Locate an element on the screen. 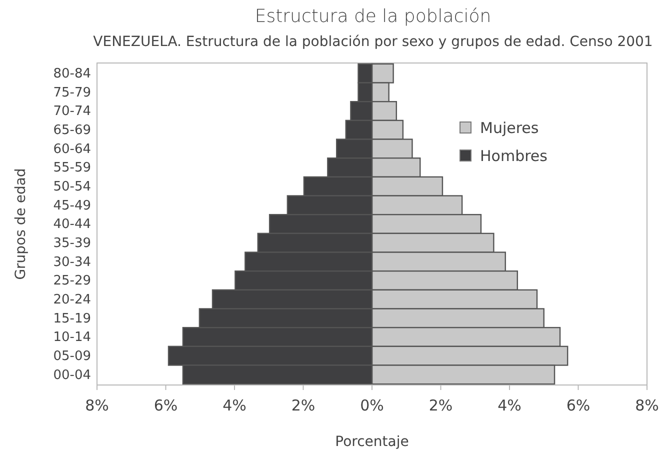 This screenshot has height=454, width=661. y-tick-label: 00-04 is located at coordinates (72, 375).